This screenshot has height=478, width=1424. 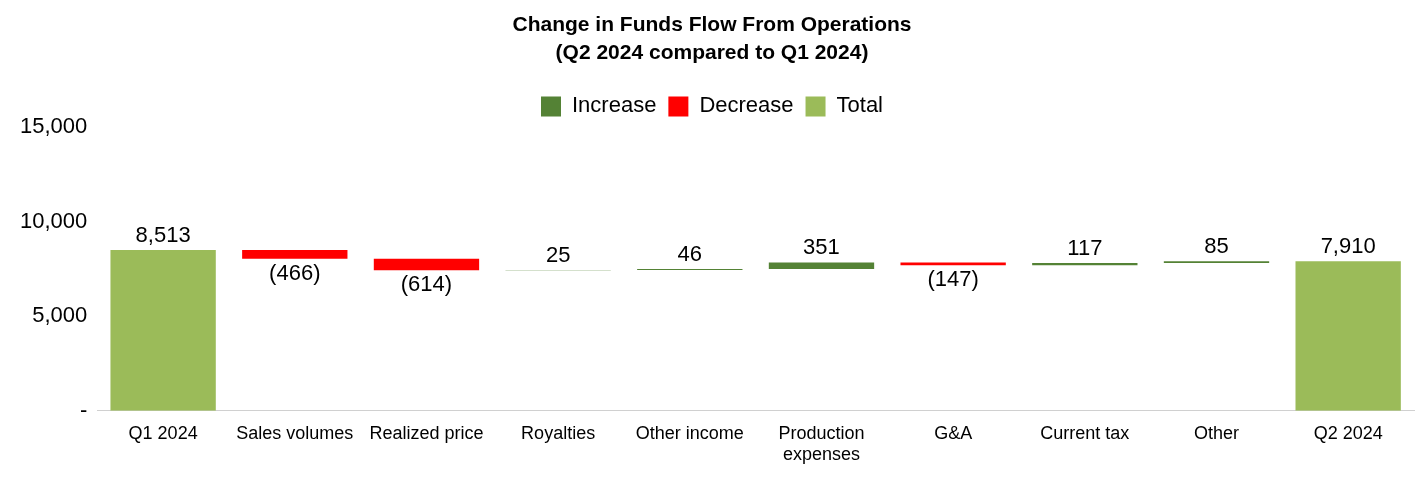 What do you see at coordinates (1216, 246) in the screenshot?
I see `data-label: 85` at bounding box center [1216, 246].